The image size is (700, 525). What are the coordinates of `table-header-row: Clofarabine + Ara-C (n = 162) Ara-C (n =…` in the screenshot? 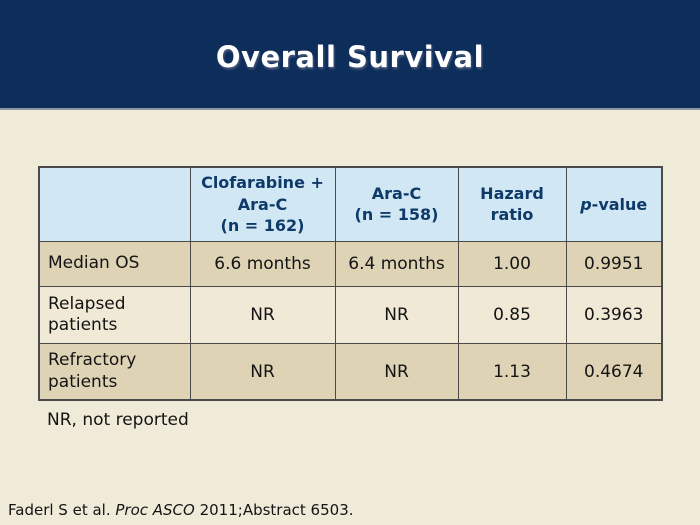 It's located at (350, 204).